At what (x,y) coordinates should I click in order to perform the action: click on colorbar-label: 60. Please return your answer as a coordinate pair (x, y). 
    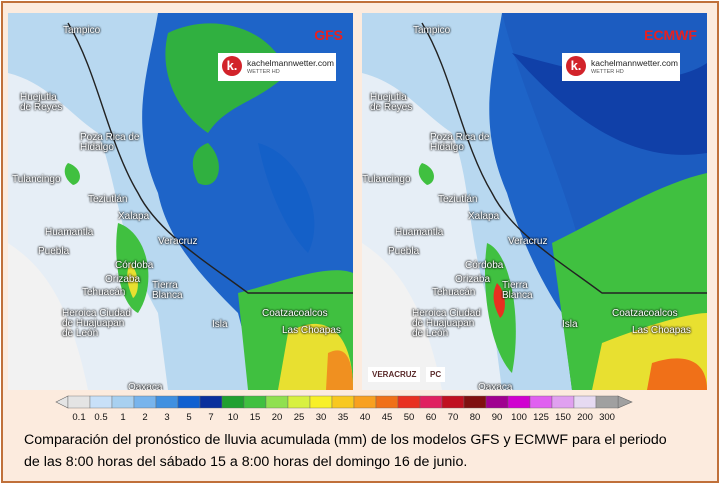
    Looking at the image, I should click on (431, 417).